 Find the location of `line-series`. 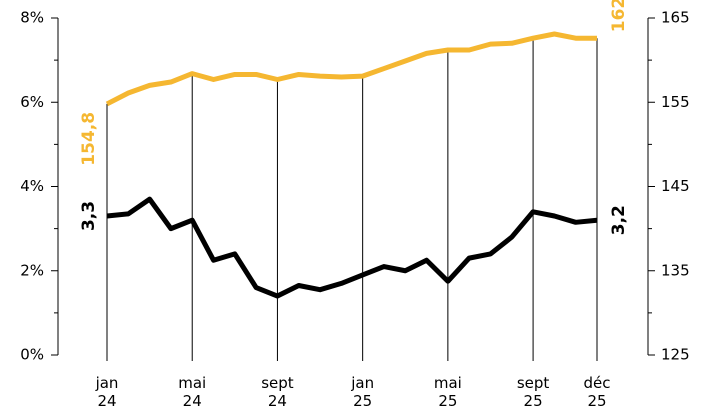

line-series is located at coordinates (351, 69).